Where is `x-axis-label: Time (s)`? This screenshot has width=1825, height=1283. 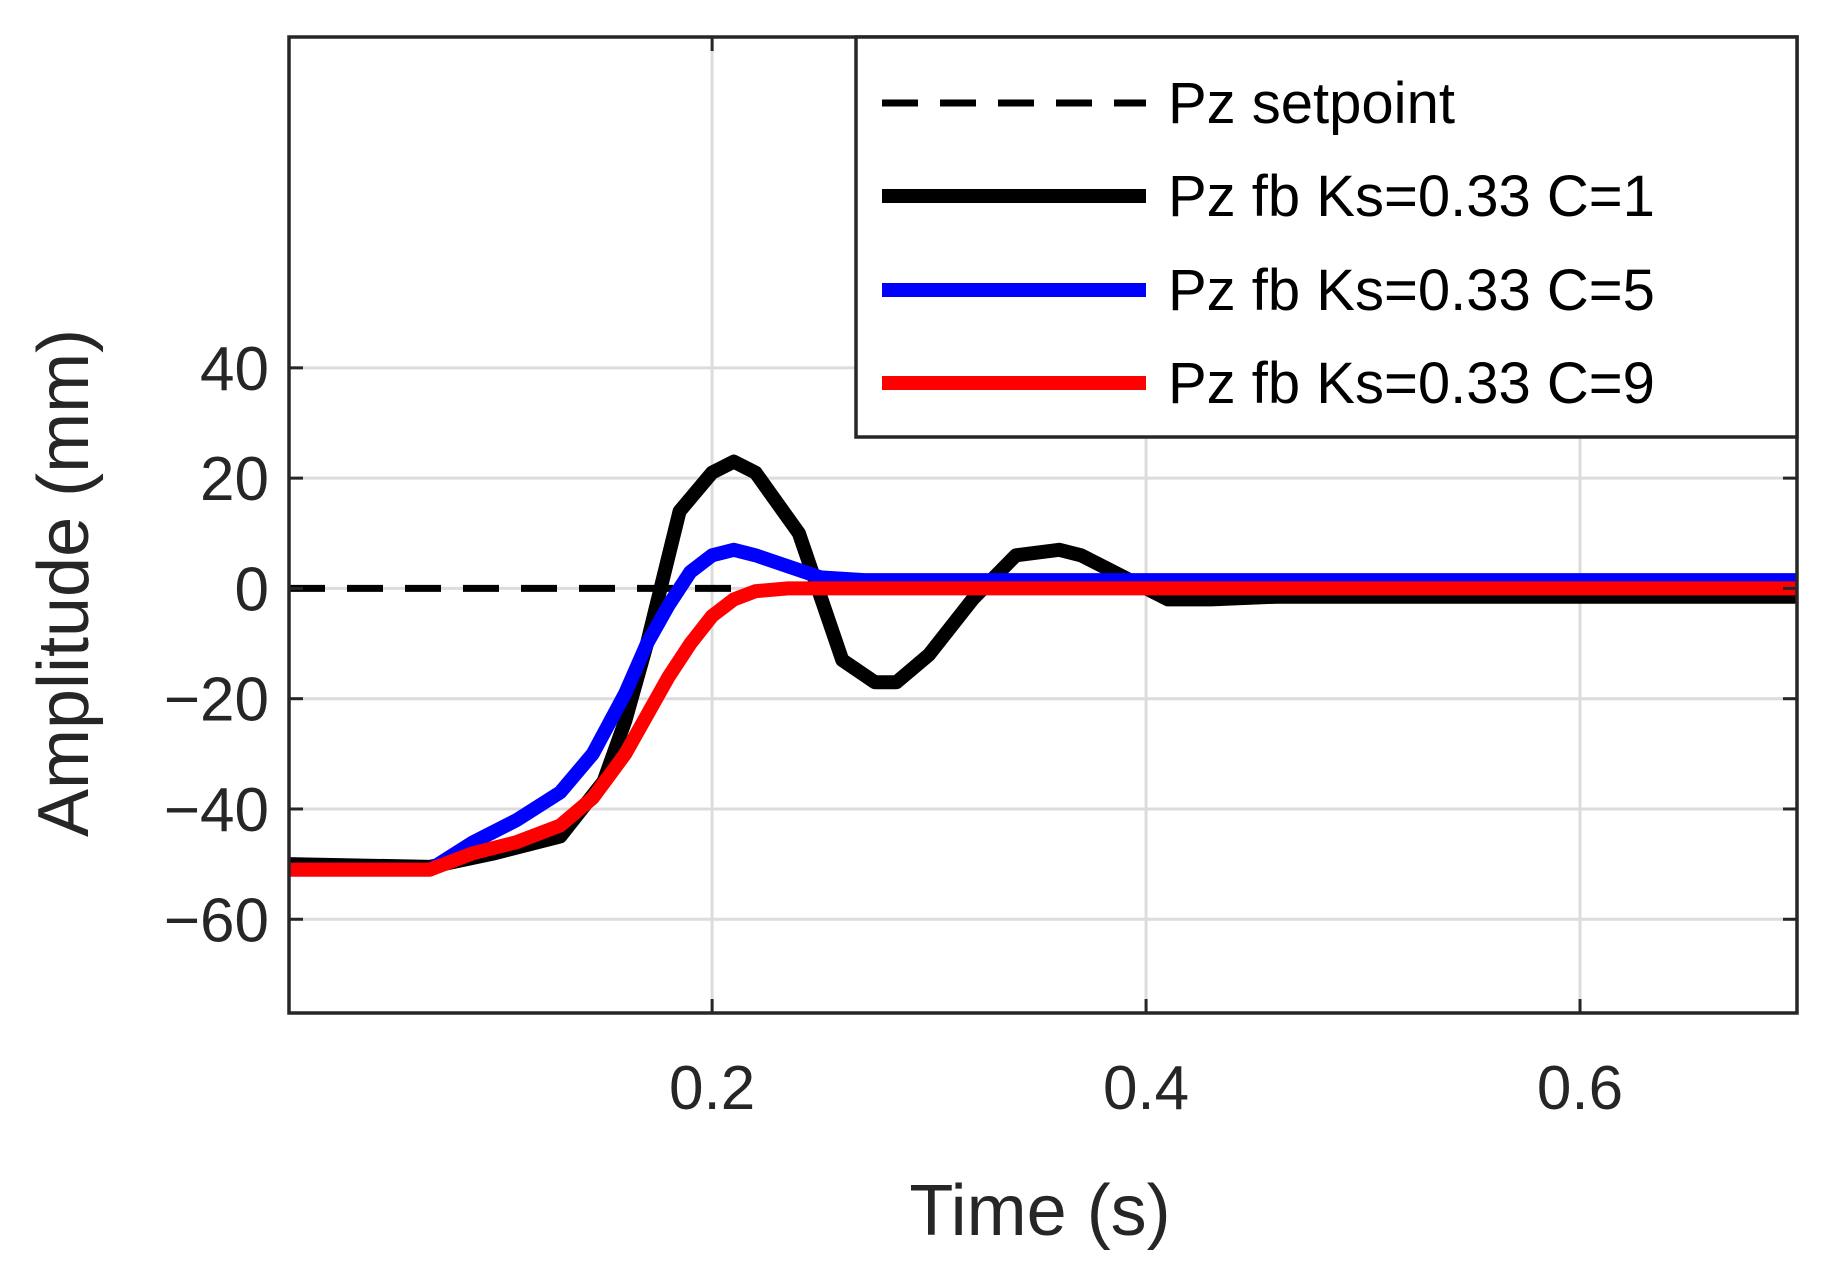
x-axis-label: Time (s) is located at coordinates (1039, 1211).